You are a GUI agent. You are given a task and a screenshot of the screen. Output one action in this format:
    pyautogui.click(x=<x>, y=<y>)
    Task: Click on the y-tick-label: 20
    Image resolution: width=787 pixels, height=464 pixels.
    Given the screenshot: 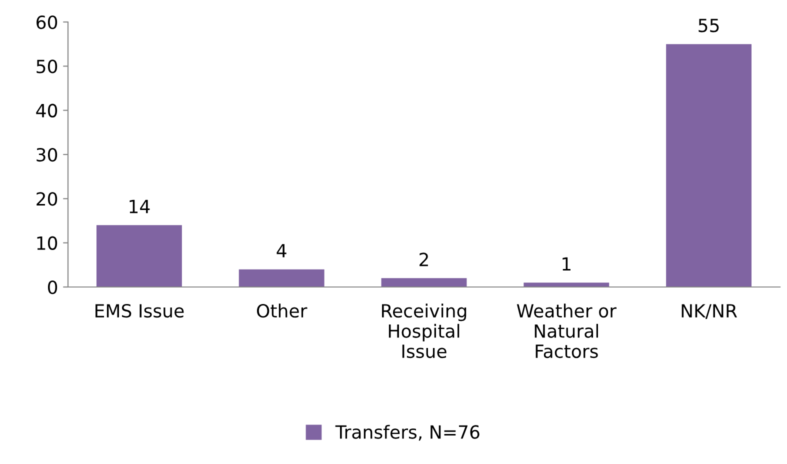 What is the action you would take?
    pyautogui.click(x=47, y=199)
    